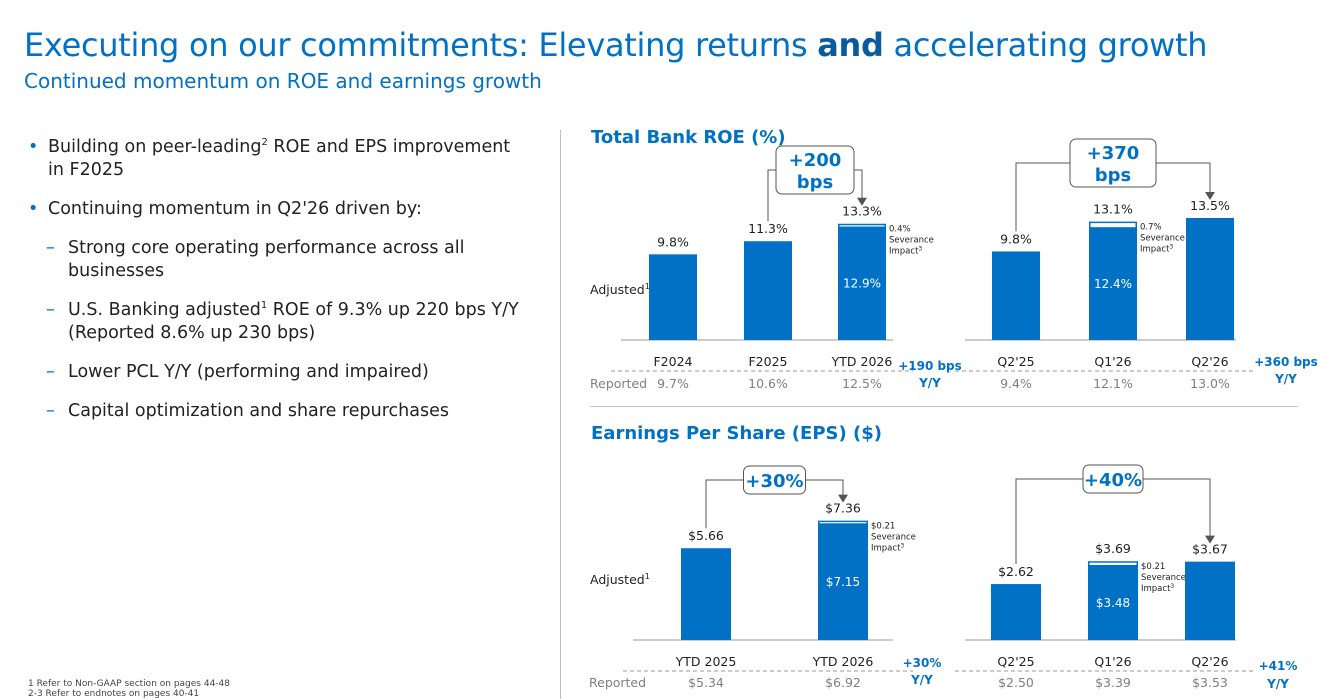 The height and width of the screenshot is (699, 1322). I want to click on eps-quarterly-callout-box, so click(1113, 479).